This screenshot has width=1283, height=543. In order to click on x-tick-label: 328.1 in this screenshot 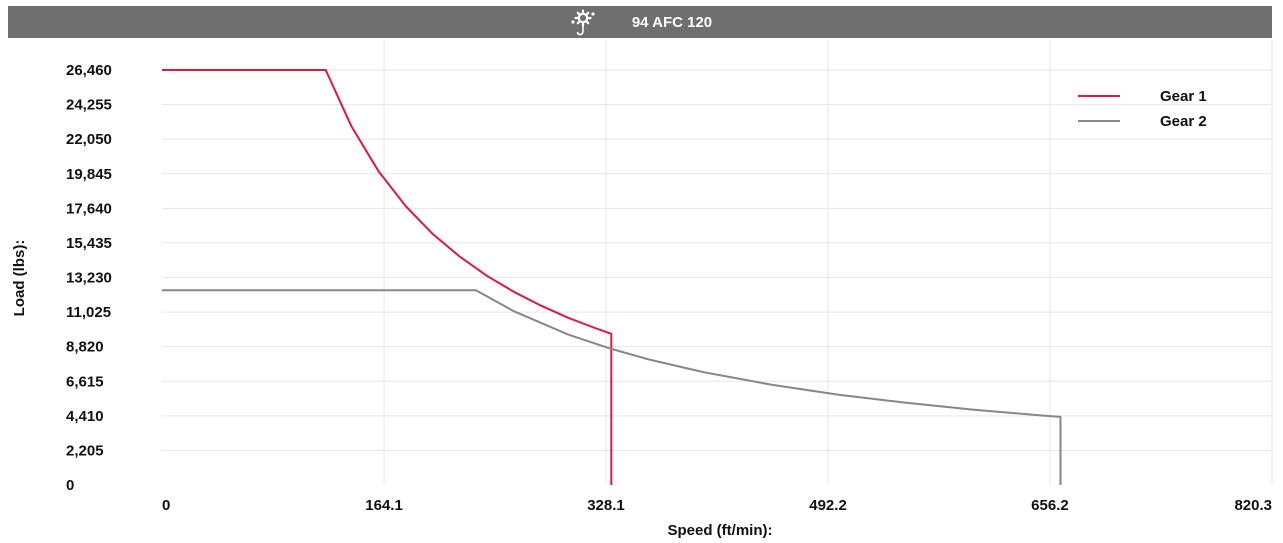, I will do `click(606, 505)`.